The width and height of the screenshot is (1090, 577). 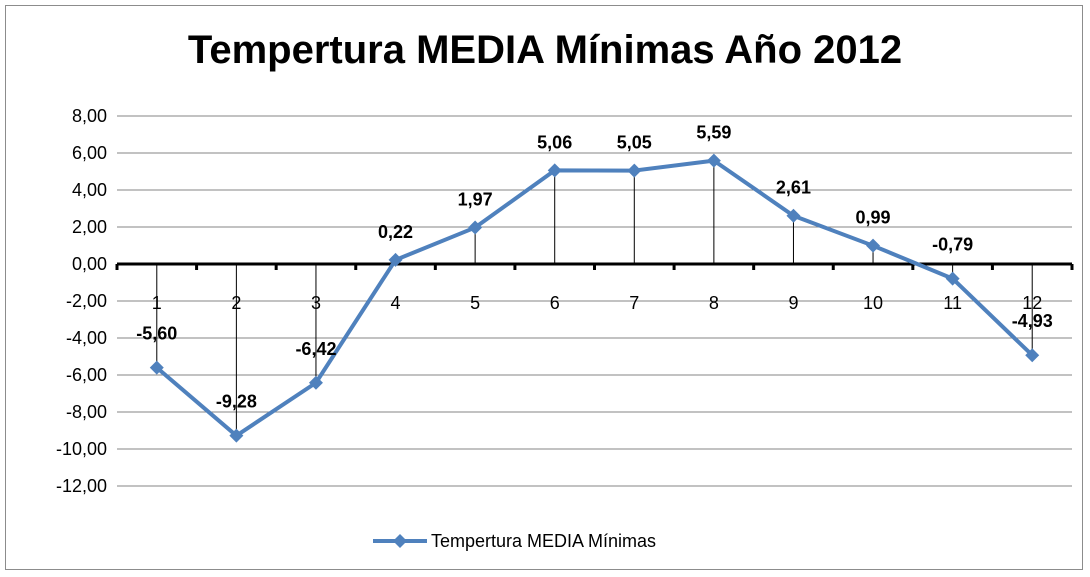 I want to click on y-tick-label: 2,00, so click(x=89, y=227).